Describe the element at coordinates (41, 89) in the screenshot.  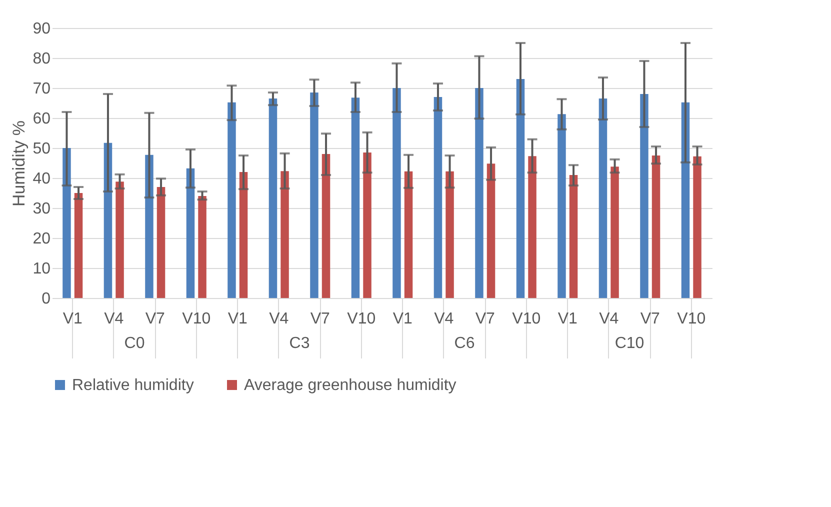
I see `y-tick-label: 70` at that location.